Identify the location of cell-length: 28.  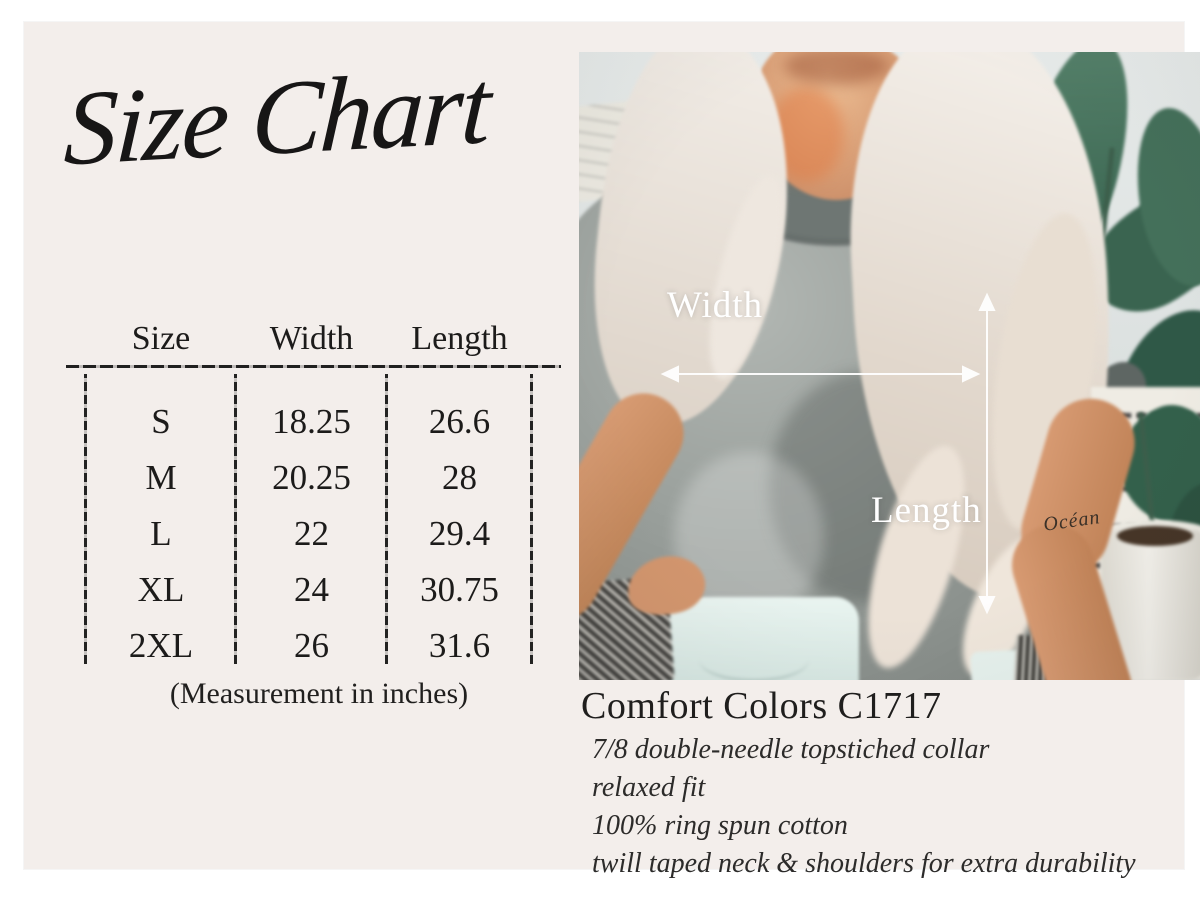
(459, 477).